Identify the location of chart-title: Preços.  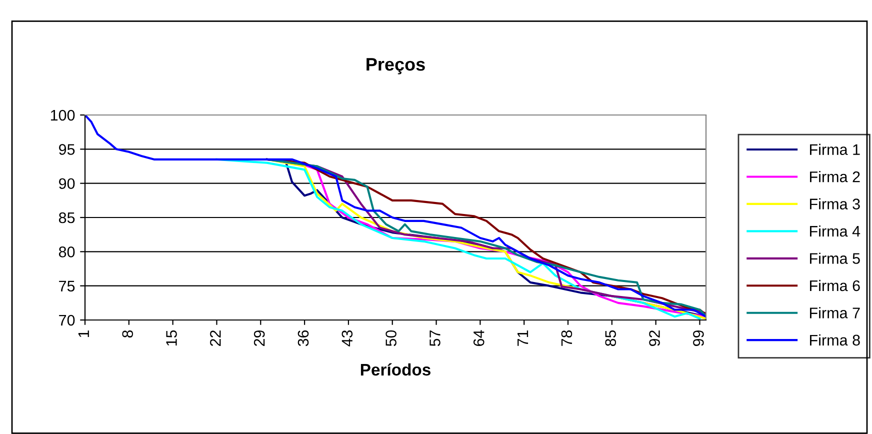
(395, 66).